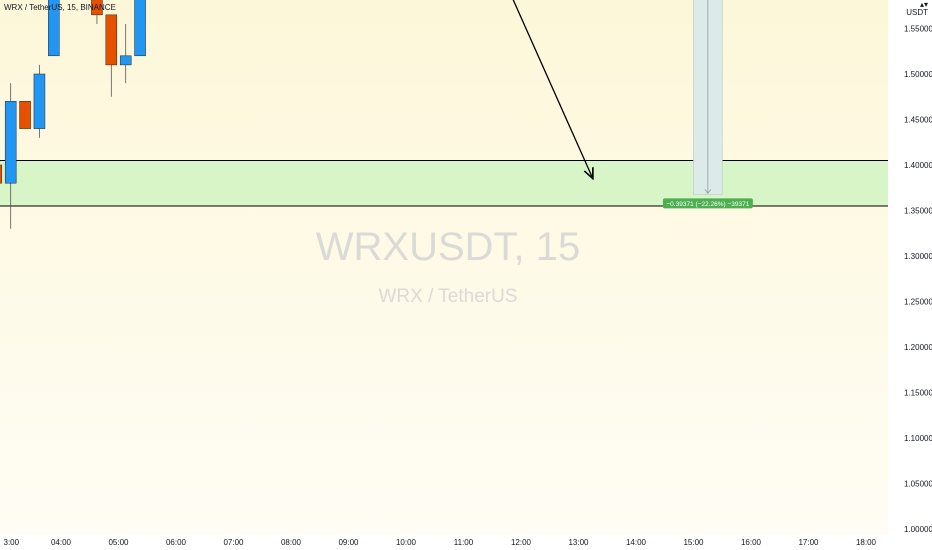 This screenshot has height=550, width=932. I want to click on time-axis-panel, so click(466, 542).